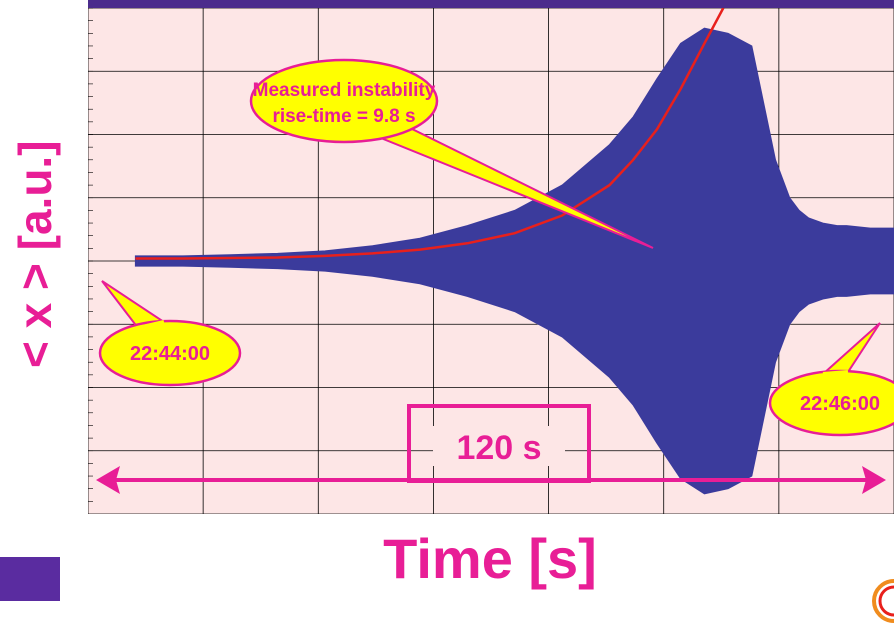 The width and height of the screenshot is (894, 623). What do you see at coordinates (831, 379) in the screenshot?
I see `end-time-callout: 22:46:00` at bounding box center [831, 379].